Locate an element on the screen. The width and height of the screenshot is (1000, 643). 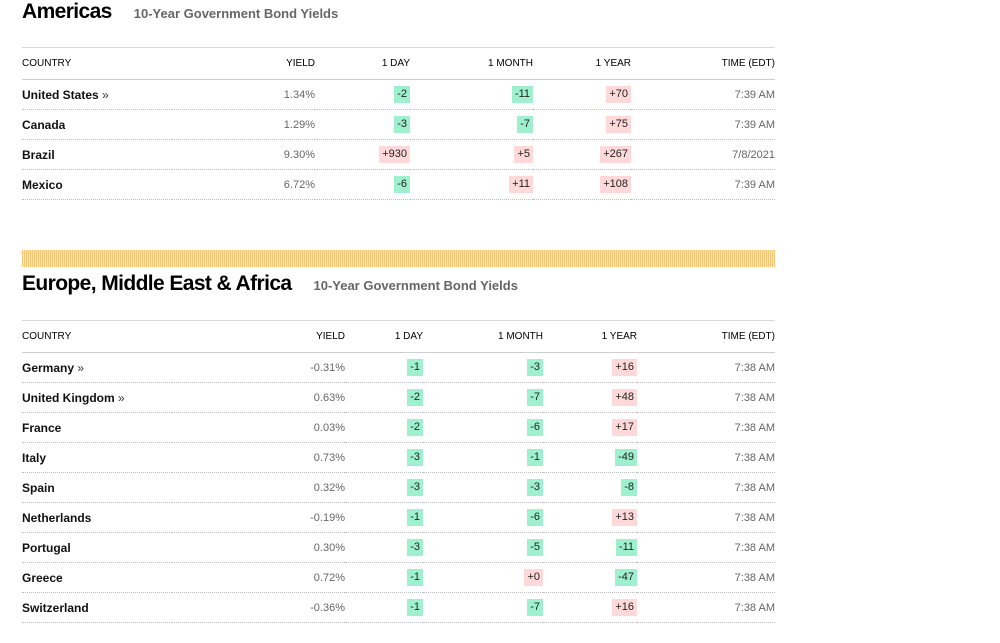
country-cell: United States » is located at coordinates (97, 94).